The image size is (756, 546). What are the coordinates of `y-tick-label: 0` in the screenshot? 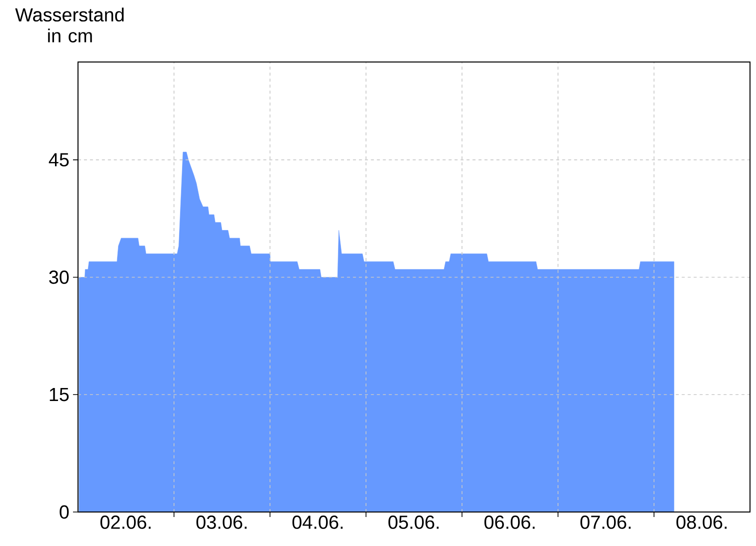 It's located at (64, 512).